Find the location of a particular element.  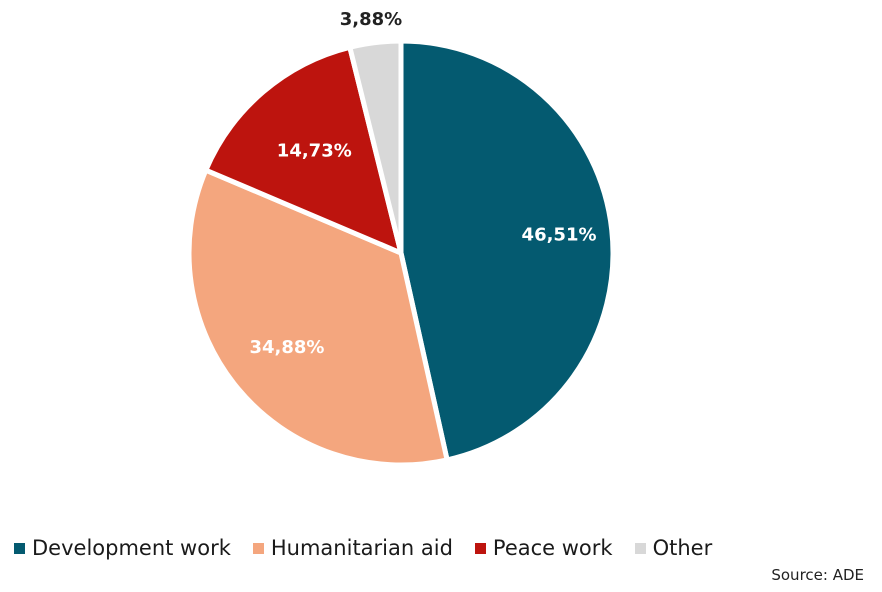

pie-slice-other is located at coordinates (375, 147).